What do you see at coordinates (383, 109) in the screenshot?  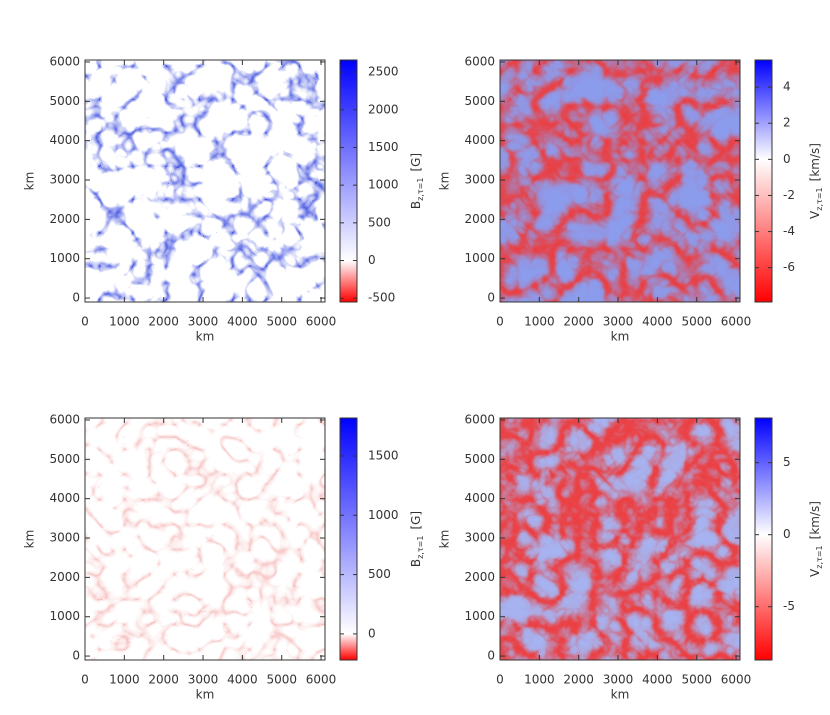 I see `colorbar-tick-label: 2000` at bounding box center [383, 109].